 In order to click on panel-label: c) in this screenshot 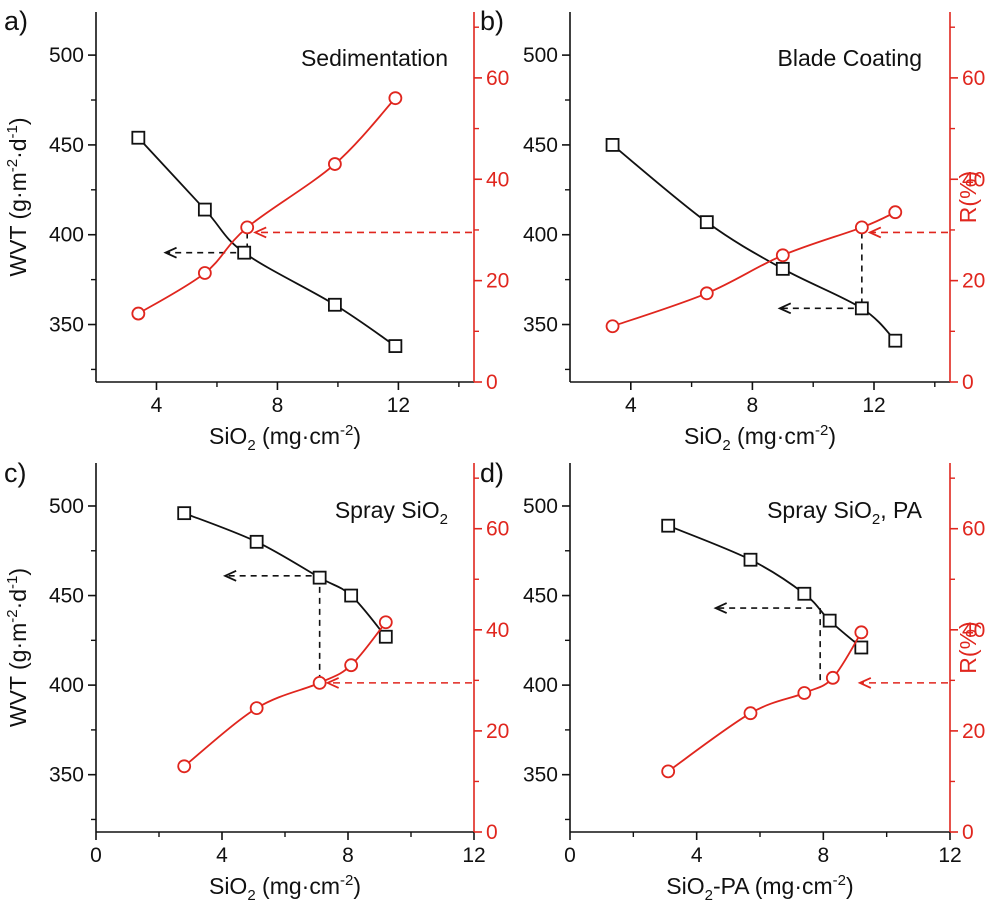, I will do `click(15, 473)`.